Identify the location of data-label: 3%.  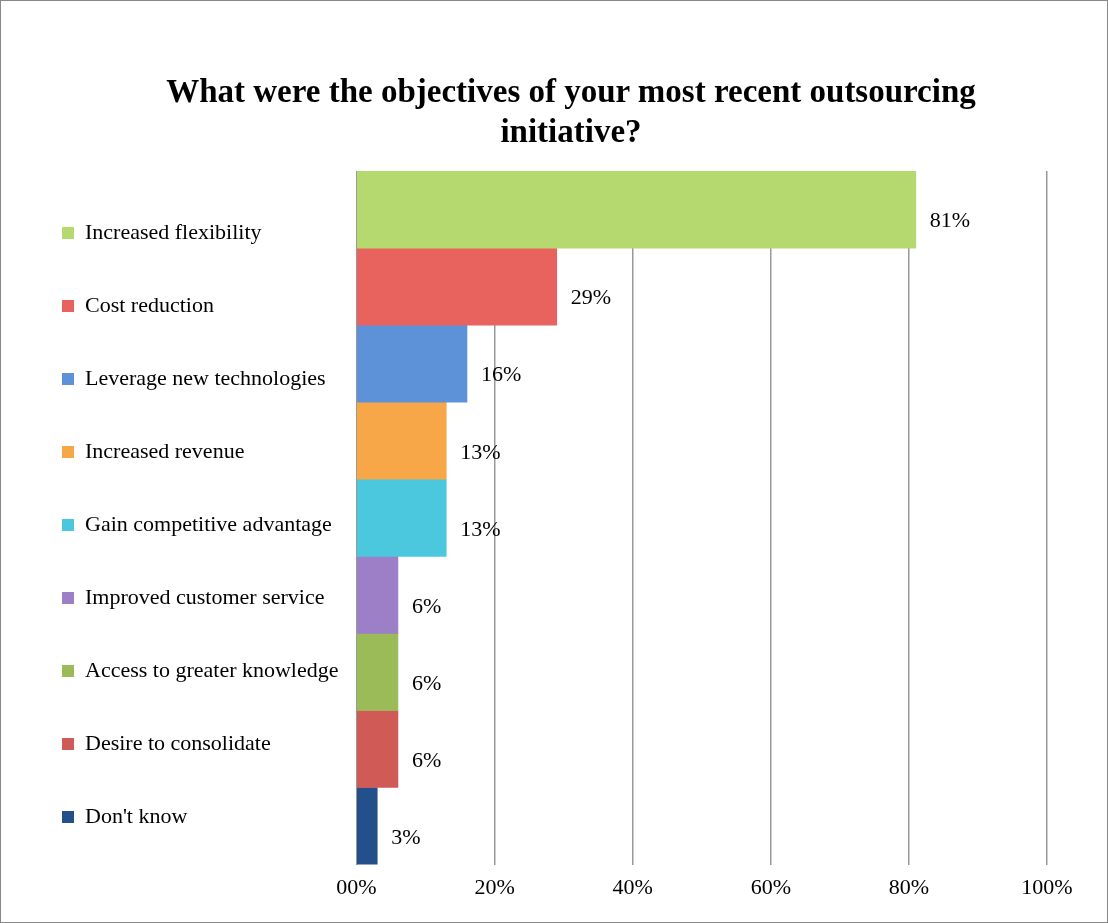
(406, 836).